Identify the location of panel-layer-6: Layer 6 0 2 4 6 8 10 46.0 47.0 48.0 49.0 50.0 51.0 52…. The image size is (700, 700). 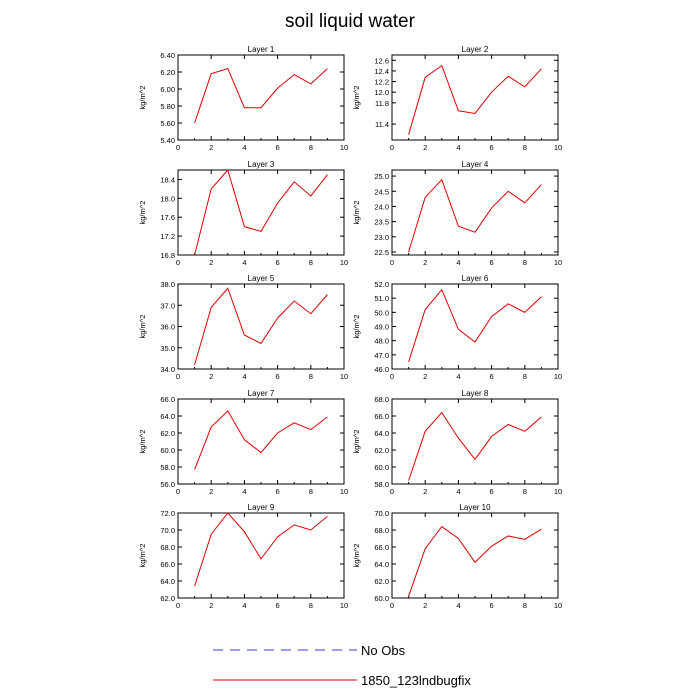
(457, 327).